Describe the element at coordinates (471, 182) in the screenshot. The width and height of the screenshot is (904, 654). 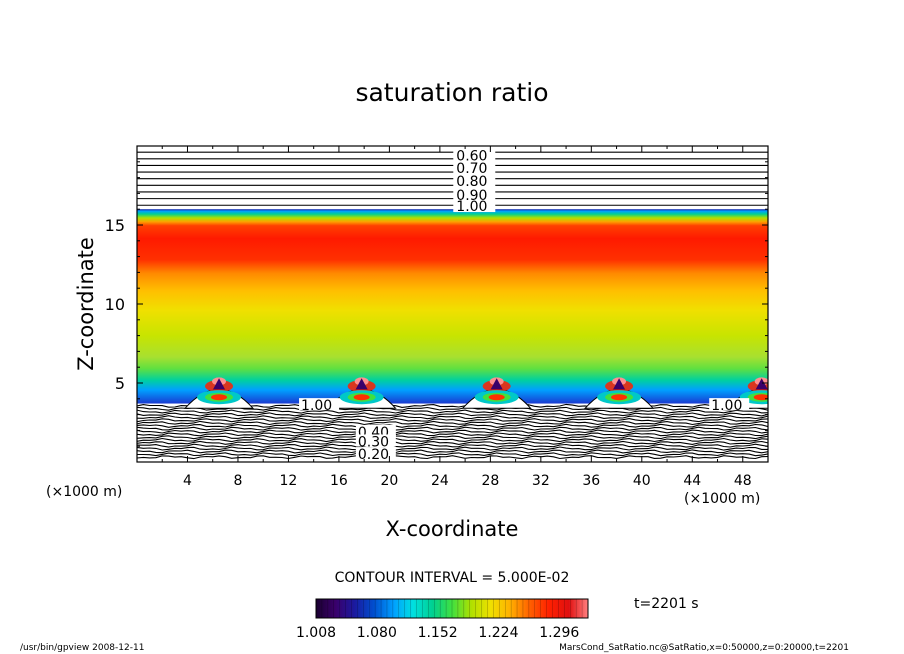
I see `upper-contour-label: 0.80` at that location.